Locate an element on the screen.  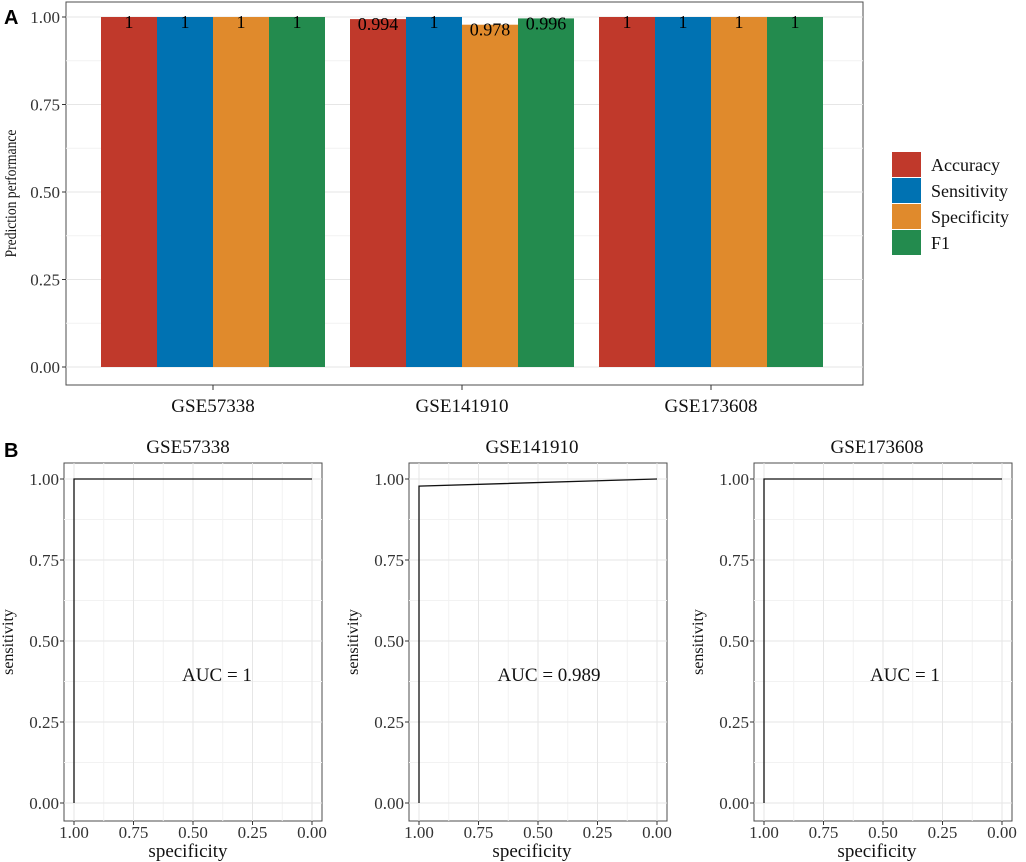
legend: Accuracy Sensitivity Specificity F1 is located at coordinates (950, 203).